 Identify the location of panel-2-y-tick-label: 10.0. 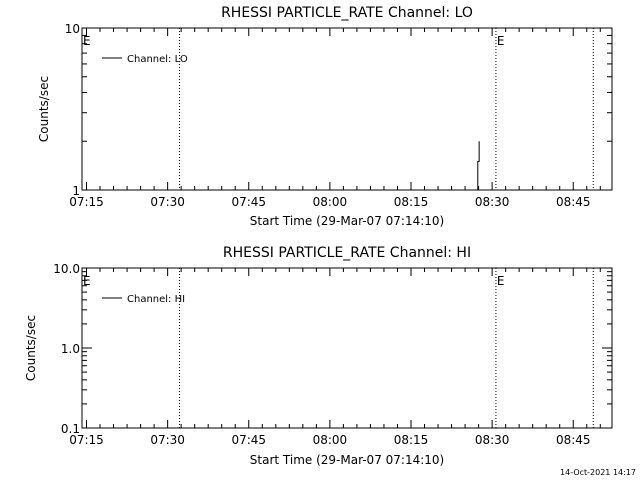
(66, 269).